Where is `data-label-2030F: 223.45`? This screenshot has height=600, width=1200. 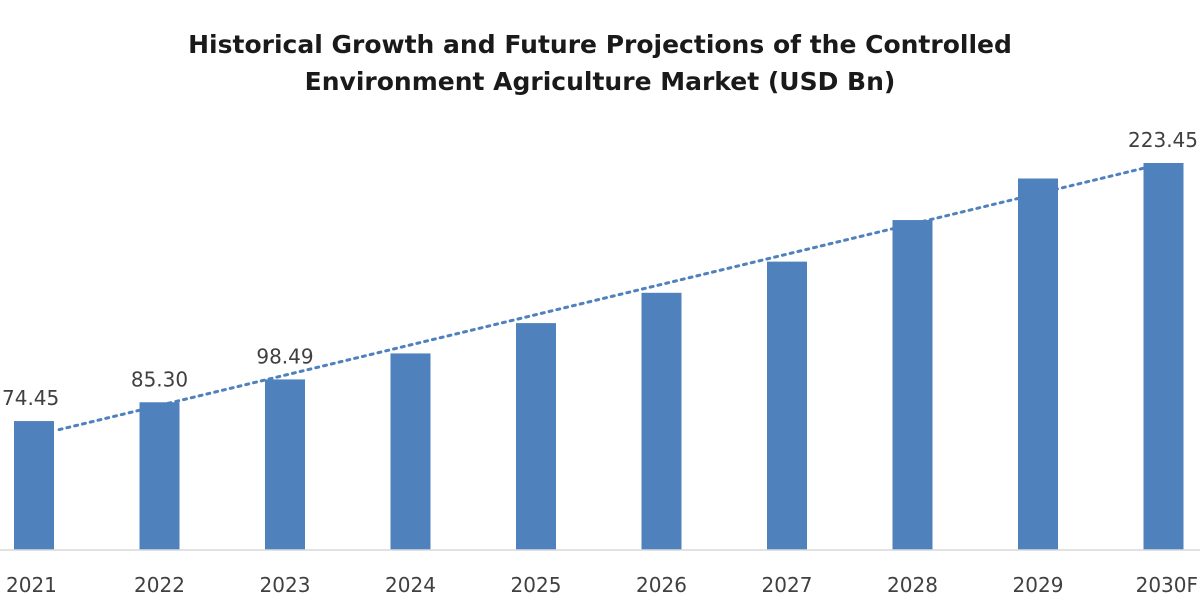
data-label-2030F: 223.45 is located at coordinates (1163, 140).